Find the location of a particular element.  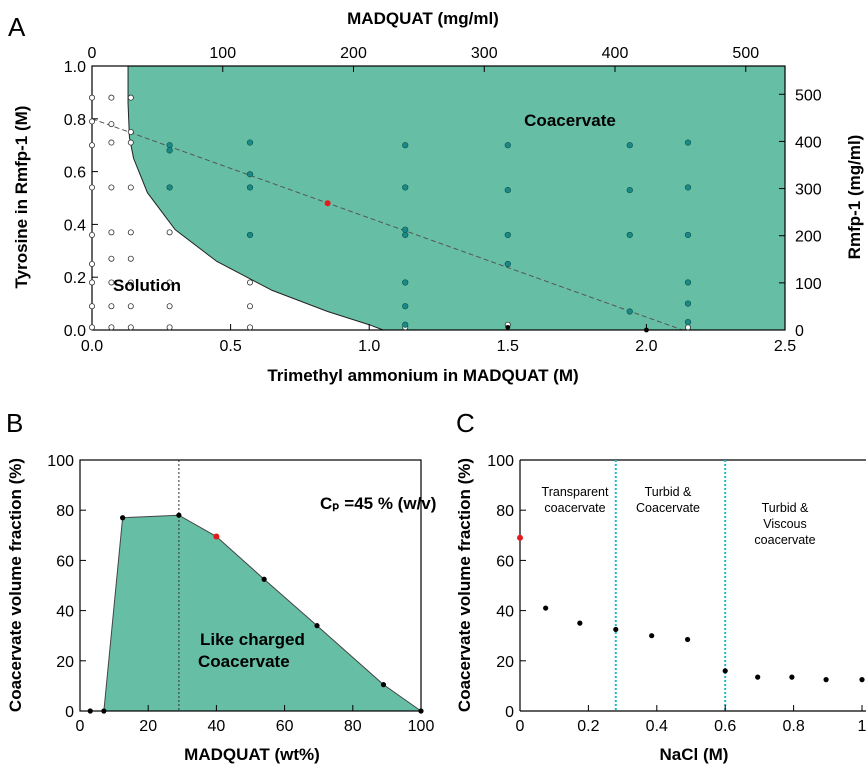

y2-tick-label: 0 is located at coordinates (799, 331).